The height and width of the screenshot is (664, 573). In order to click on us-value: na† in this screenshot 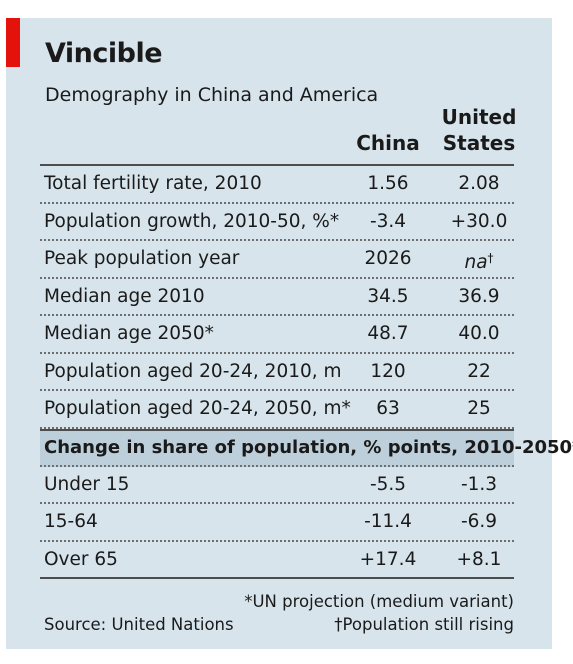, I will do `click(479, 259)`.